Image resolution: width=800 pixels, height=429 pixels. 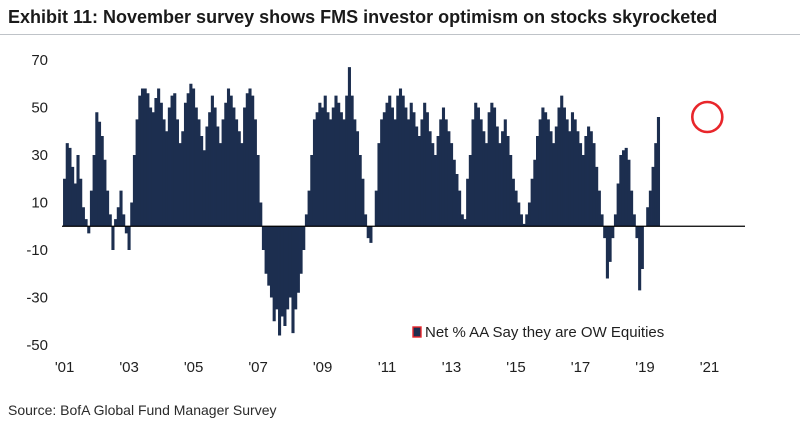 What do you see at coordinates (452, 367) in the screenshot?
I see `x-tick-label: '13` at bounding box center [452, 367].